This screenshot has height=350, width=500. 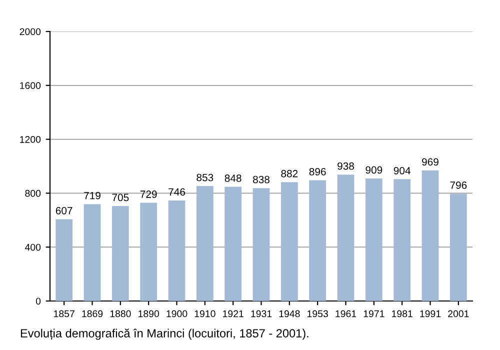 I want to click on data-label: 896, so click(x=317, y=172).